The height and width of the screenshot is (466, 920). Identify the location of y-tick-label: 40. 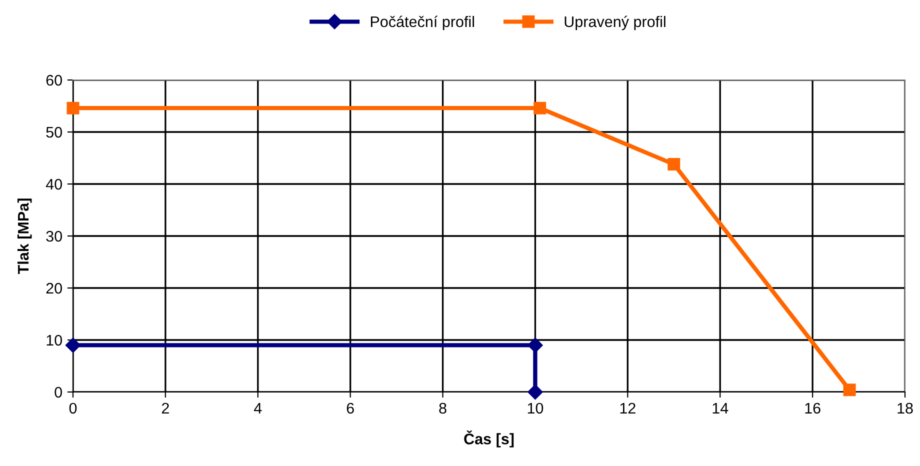
(54, 184).